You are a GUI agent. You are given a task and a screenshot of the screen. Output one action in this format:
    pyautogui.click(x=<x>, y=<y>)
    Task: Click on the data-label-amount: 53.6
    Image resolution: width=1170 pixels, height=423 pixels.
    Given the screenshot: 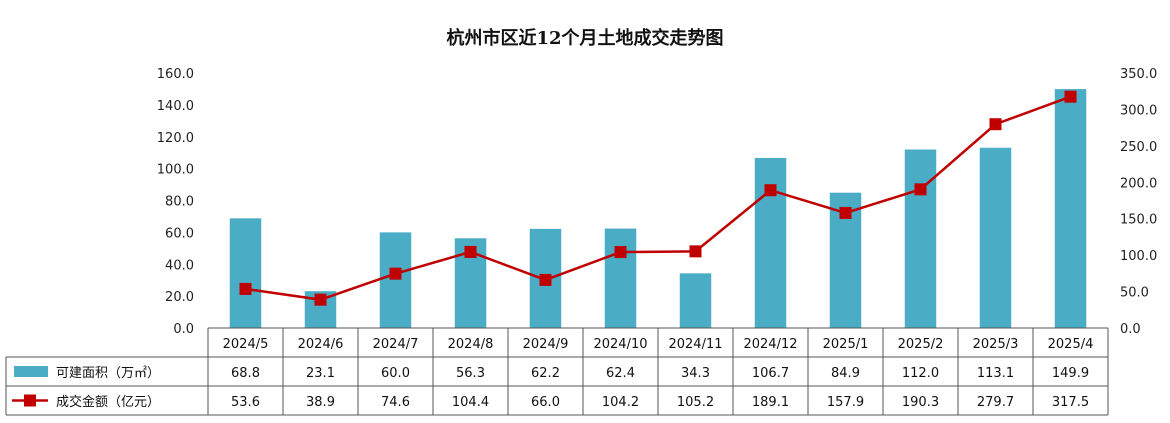 What is the action you would take?
    pyautogui.click(x=245, y=402)
    